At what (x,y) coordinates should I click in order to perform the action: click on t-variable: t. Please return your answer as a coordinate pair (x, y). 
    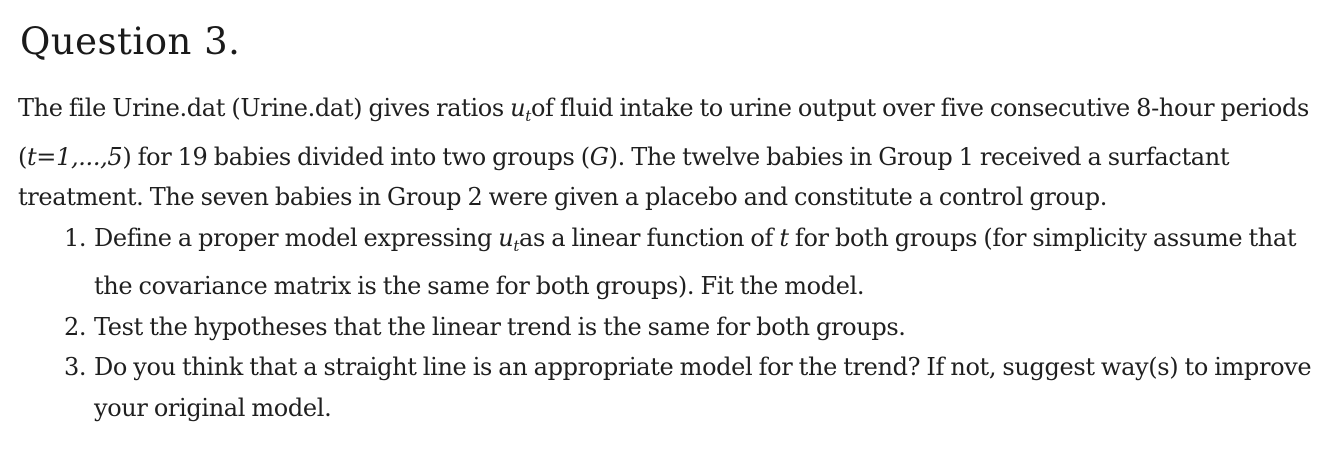
    Looking at the image, I should click on (784, 237).